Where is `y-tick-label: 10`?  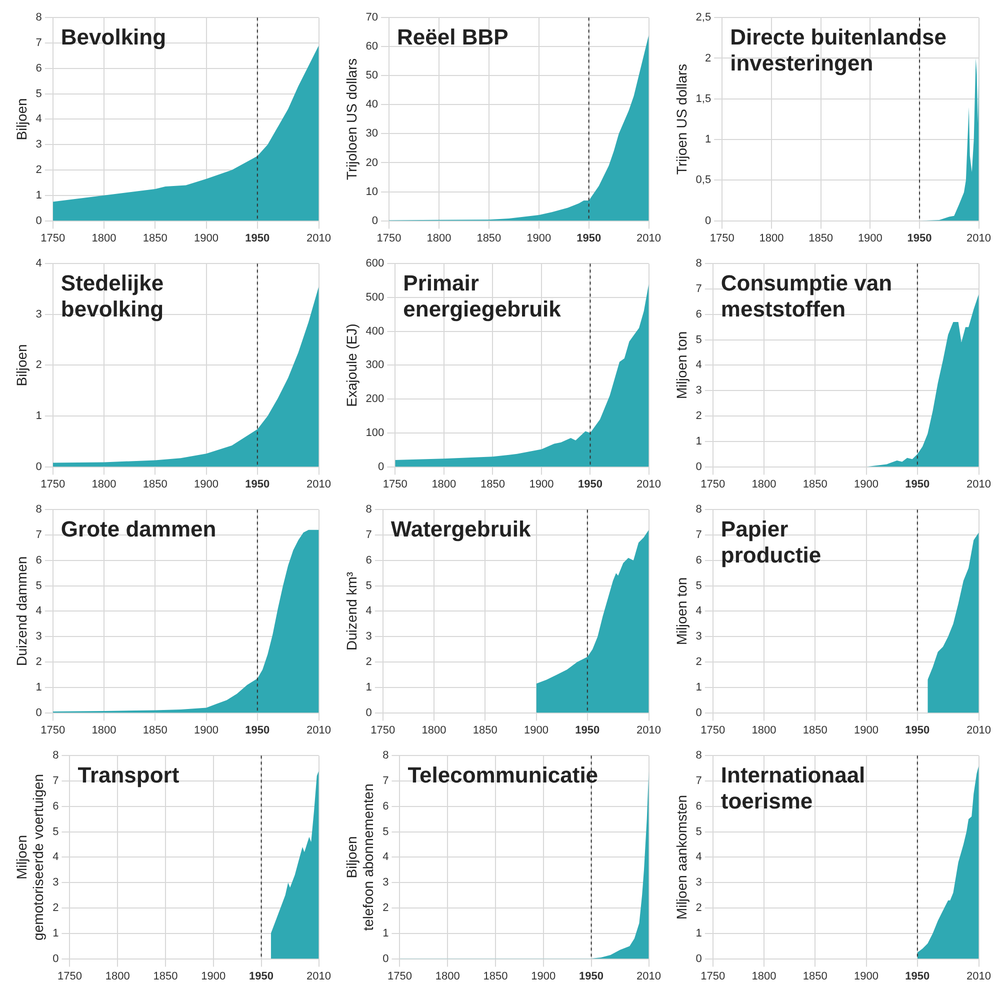
y-tick-label: 10 is located at coordinates (372, 192).